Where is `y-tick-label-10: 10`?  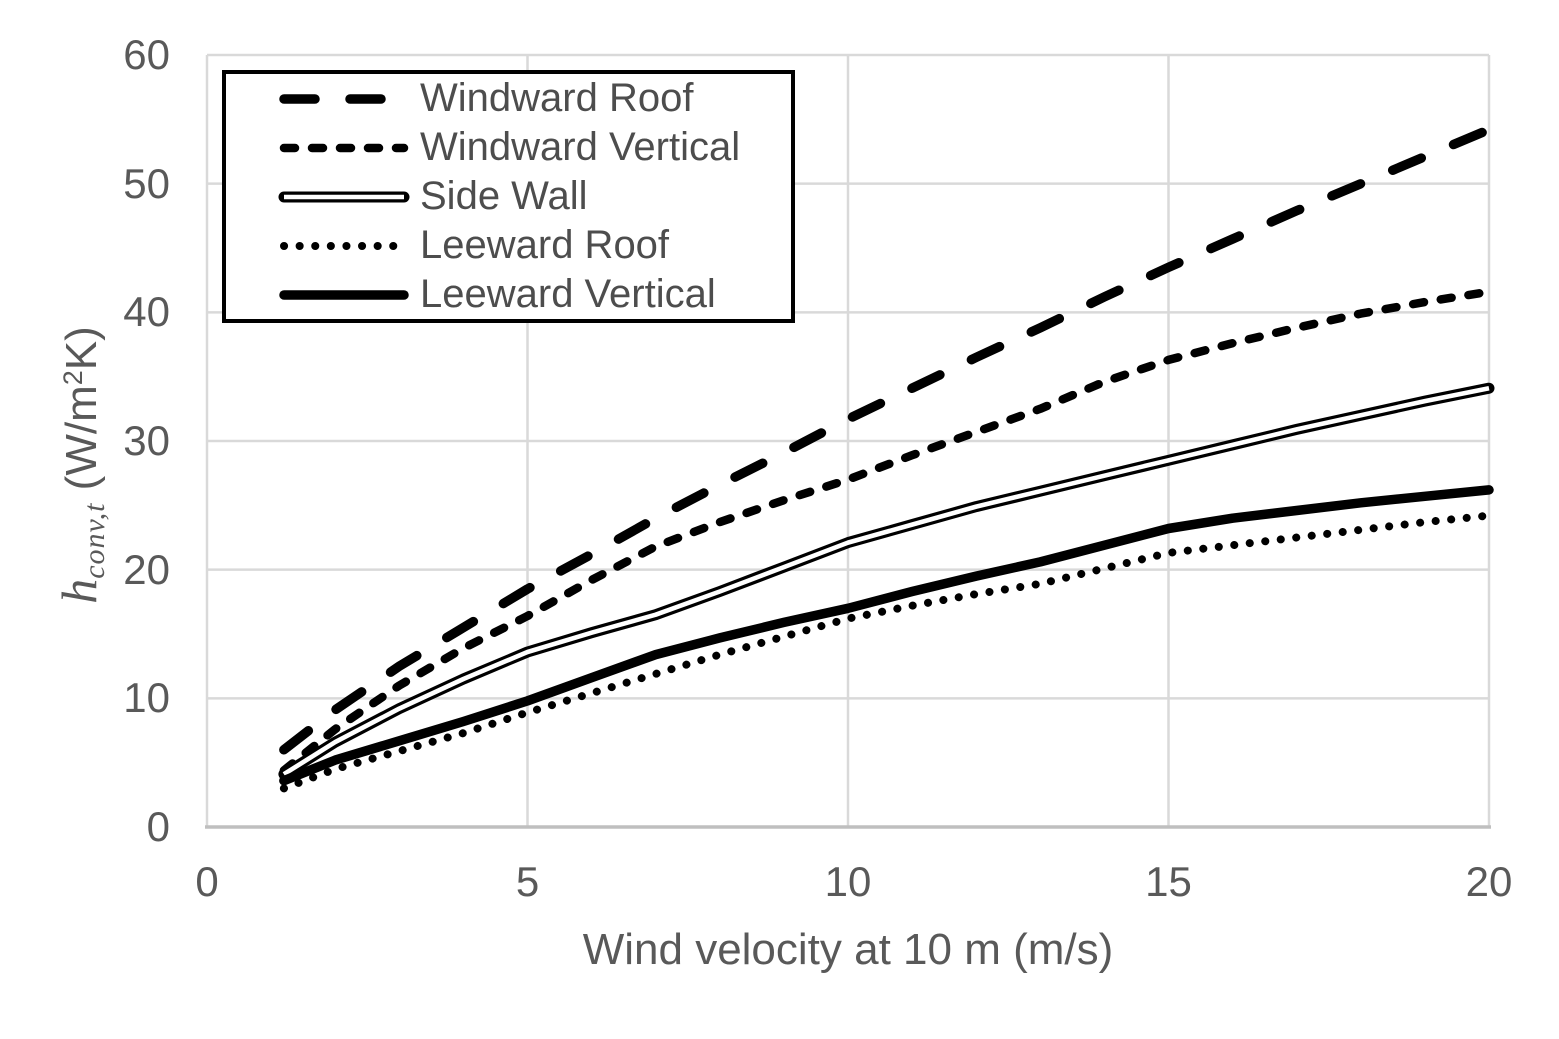
y-tick-label-10: 10 is located at coordinates (146, 698).